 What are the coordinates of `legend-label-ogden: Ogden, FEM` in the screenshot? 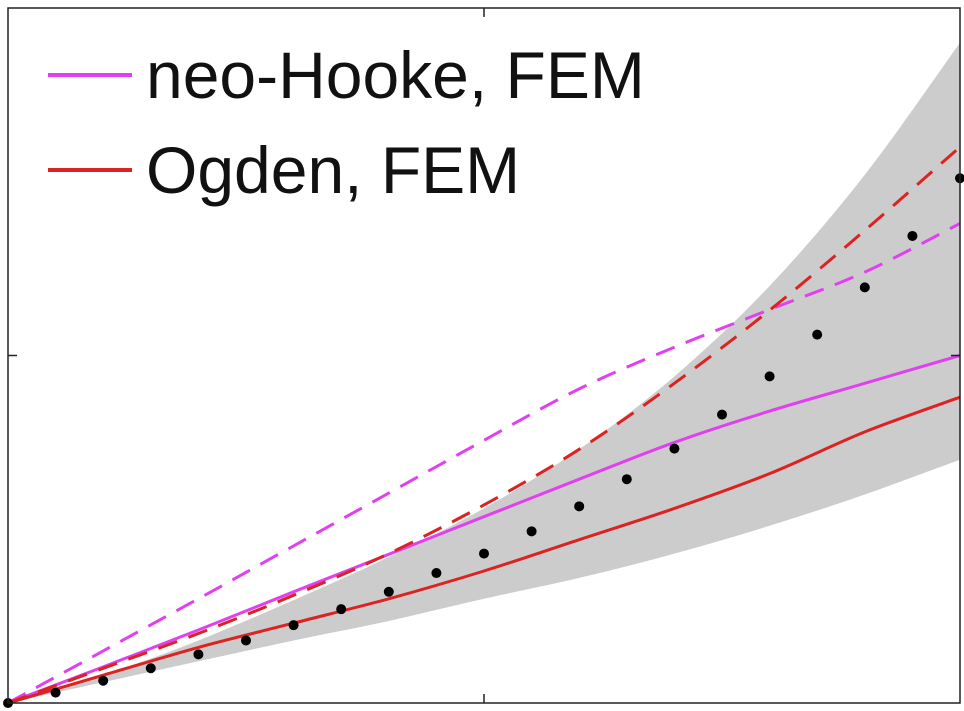 It's located at (333, 170).